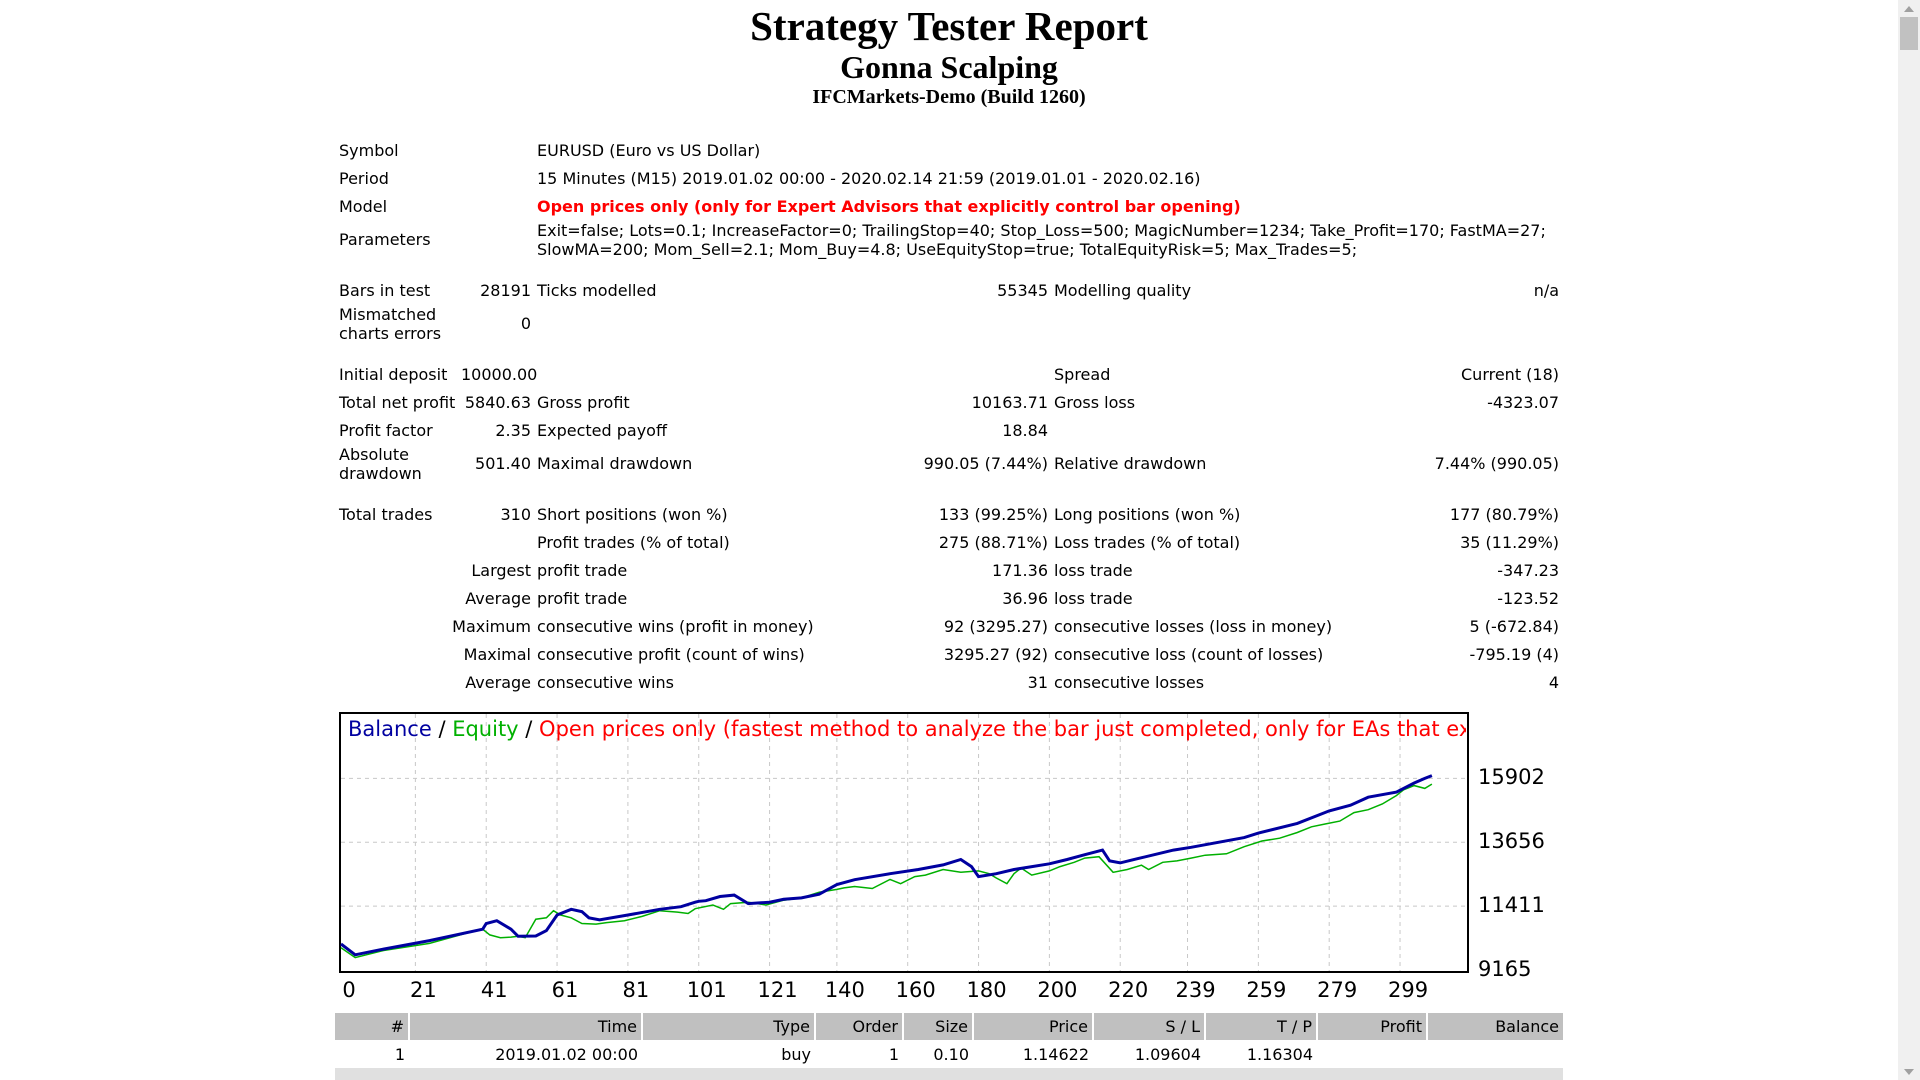 The height and width of the screenshot is (1080, 1920). Describe the element at coordinates (369, 150) in the screenshot. I see `symbol-label: Symbol` at that location.